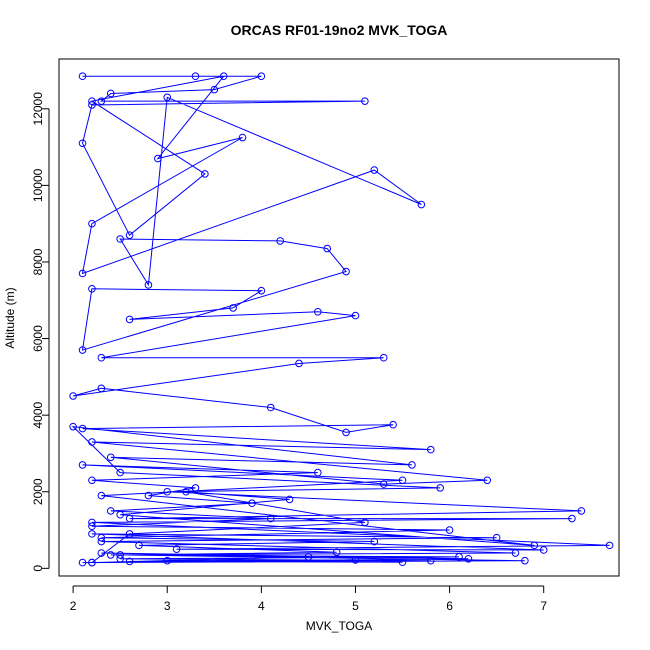 This screenshot has width=650, height=650. Describe the element at coordinates (40, 332) in the screenshot. I see `y-axis: 0 2000 4000 6000 8000 10000 12000` at that location.